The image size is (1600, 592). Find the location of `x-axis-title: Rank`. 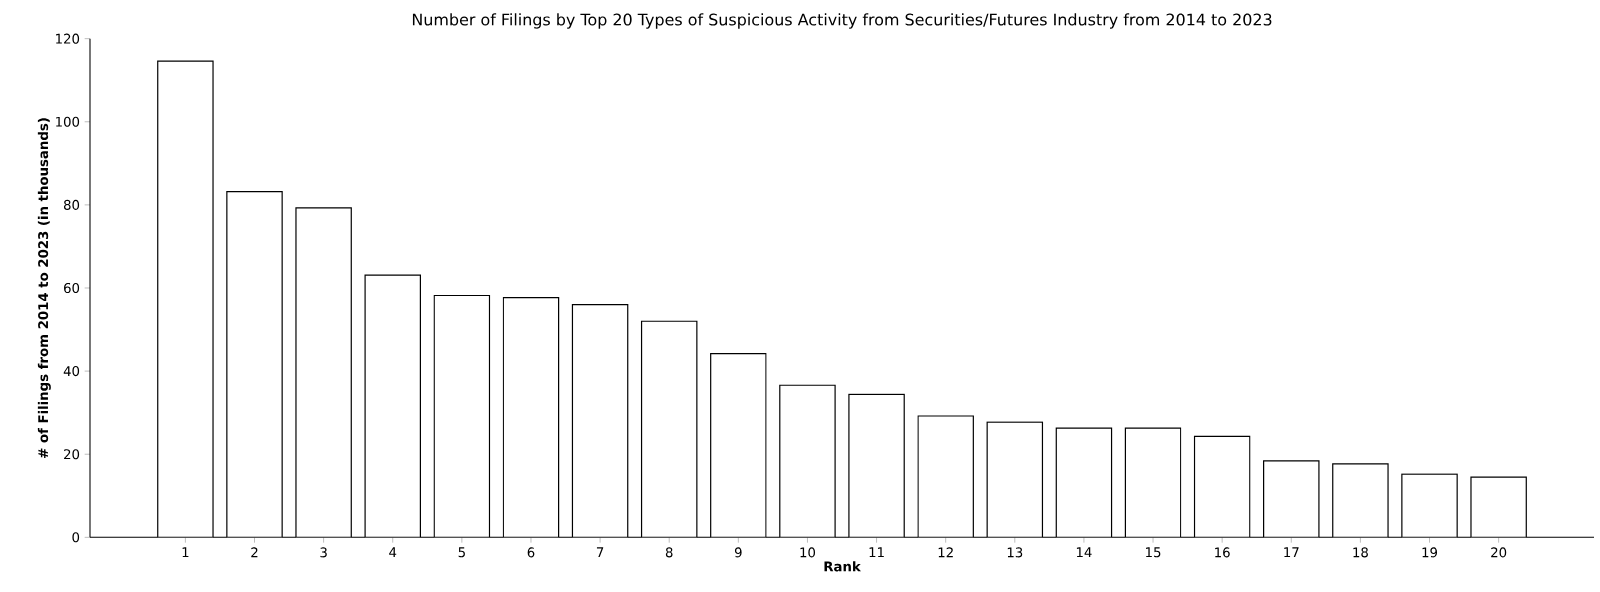

x-axis-title: Rank is located at coordinates (842, 566).